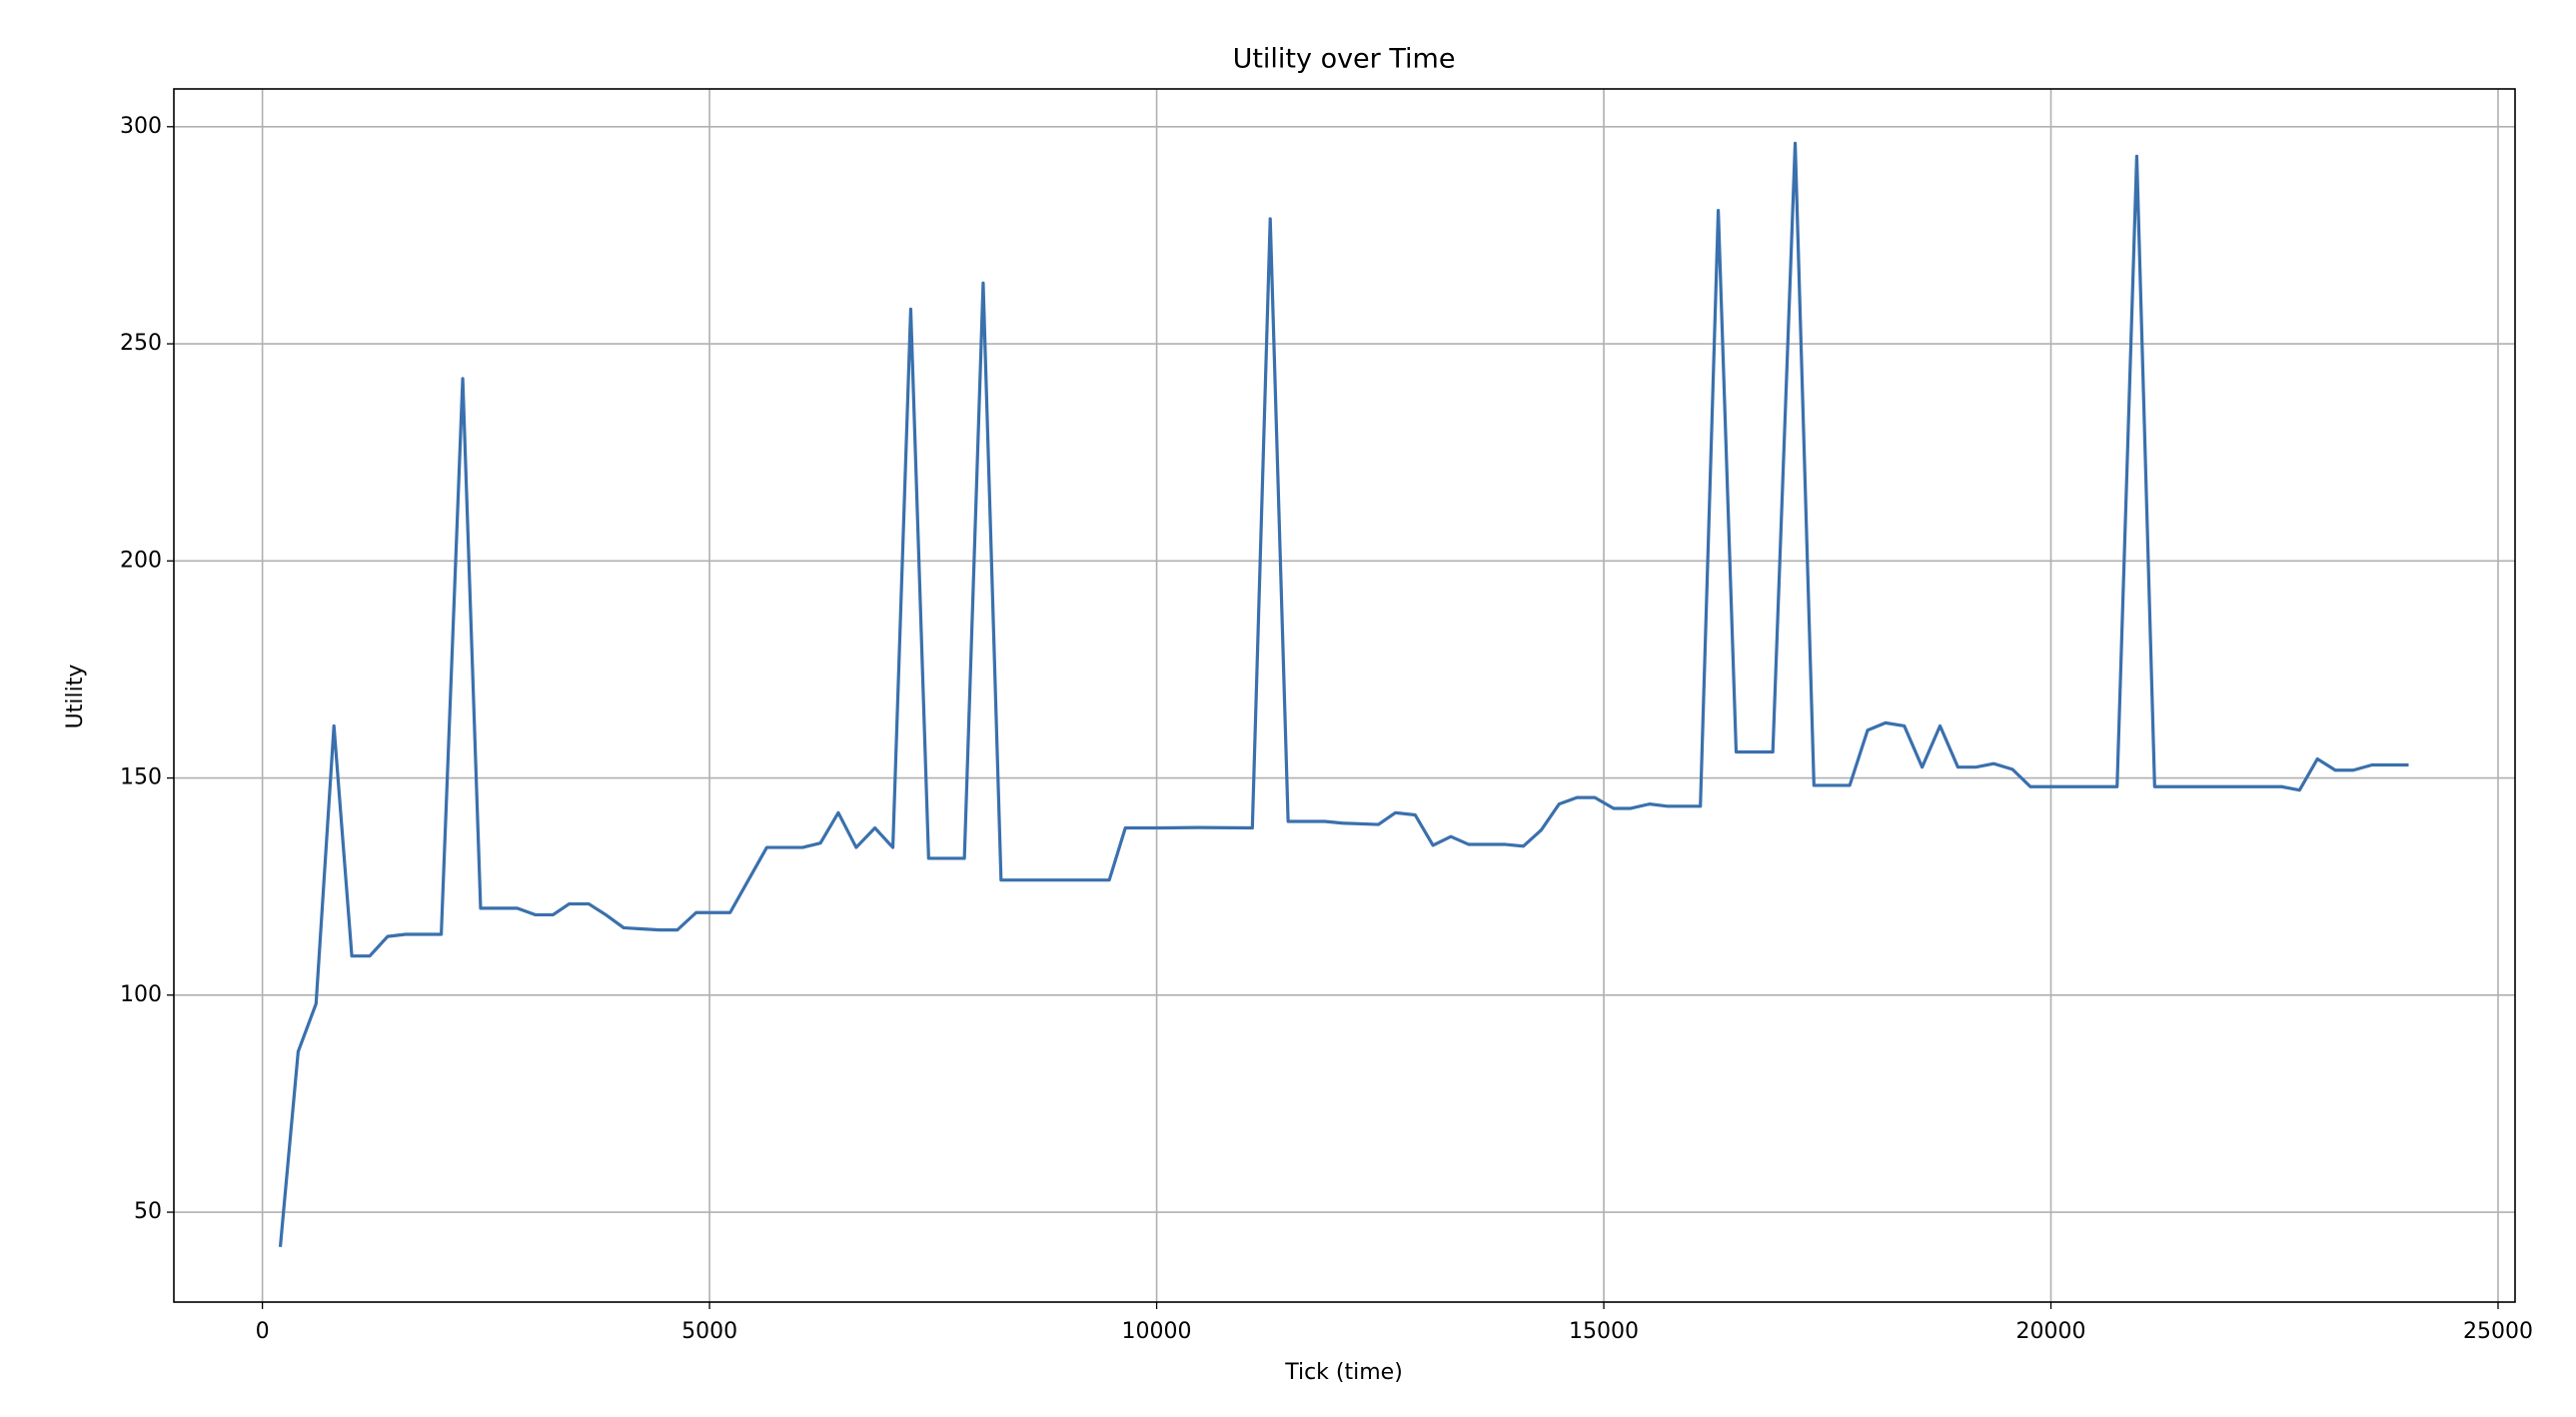 The width and height of the screenshot is (2576, 1417). I want to click on chart-title: Utility over Time, so click(1344, 59).